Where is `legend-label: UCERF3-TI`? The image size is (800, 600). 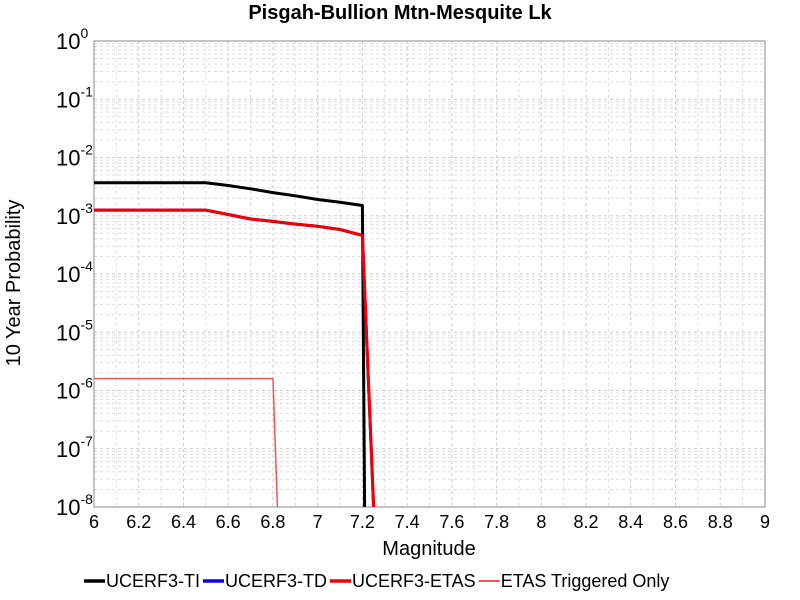 legend-label: UCERF3-TI is located at coordinates (153, 581).